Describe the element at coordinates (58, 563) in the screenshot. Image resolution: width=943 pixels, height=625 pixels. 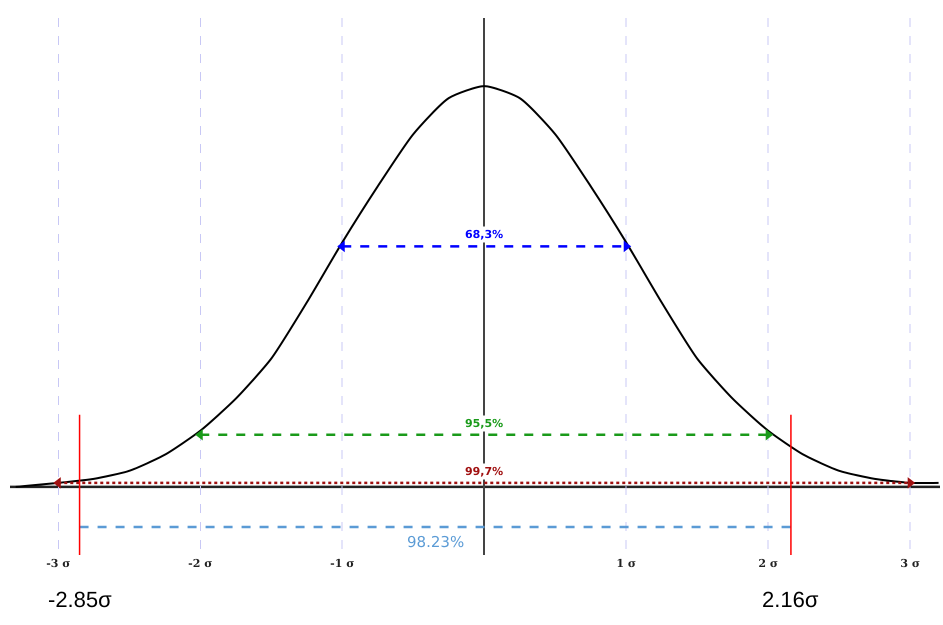
I see `x-tick-label: -3 σ` at that location.